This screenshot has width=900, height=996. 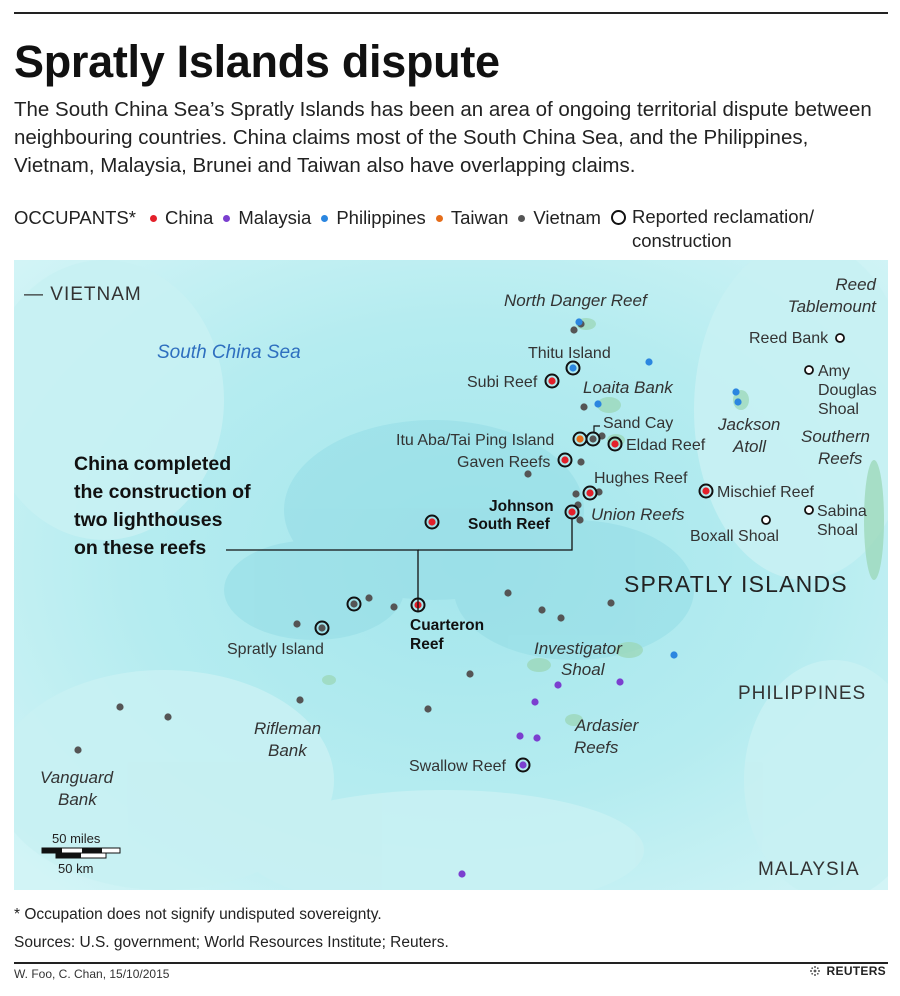 I want to click on deep-areas, so click(x=459, y=540).